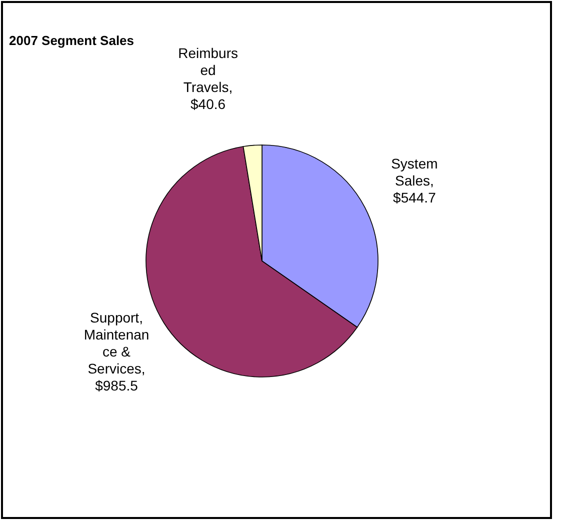  I want to click on slice-label: Support, Maintenance & Services, $985.5, so click(117, 351).